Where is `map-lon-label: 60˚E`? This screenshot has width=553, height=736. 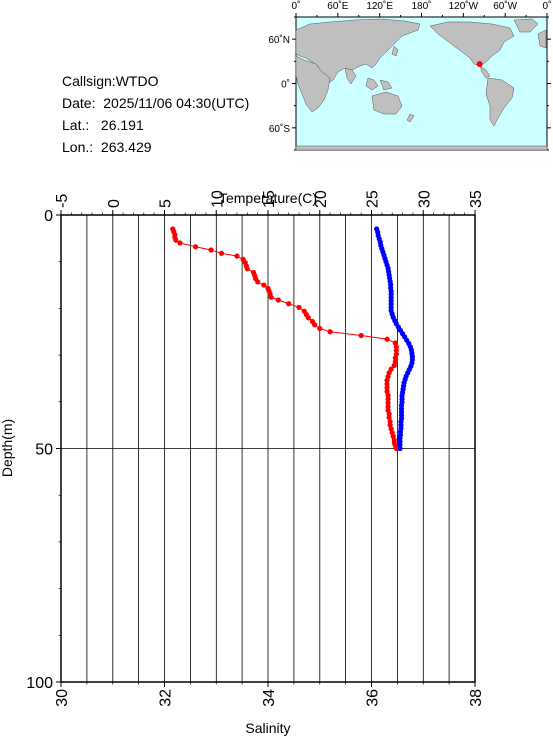
map-lon-label: 60˚E is located at coordinates (337, 6).